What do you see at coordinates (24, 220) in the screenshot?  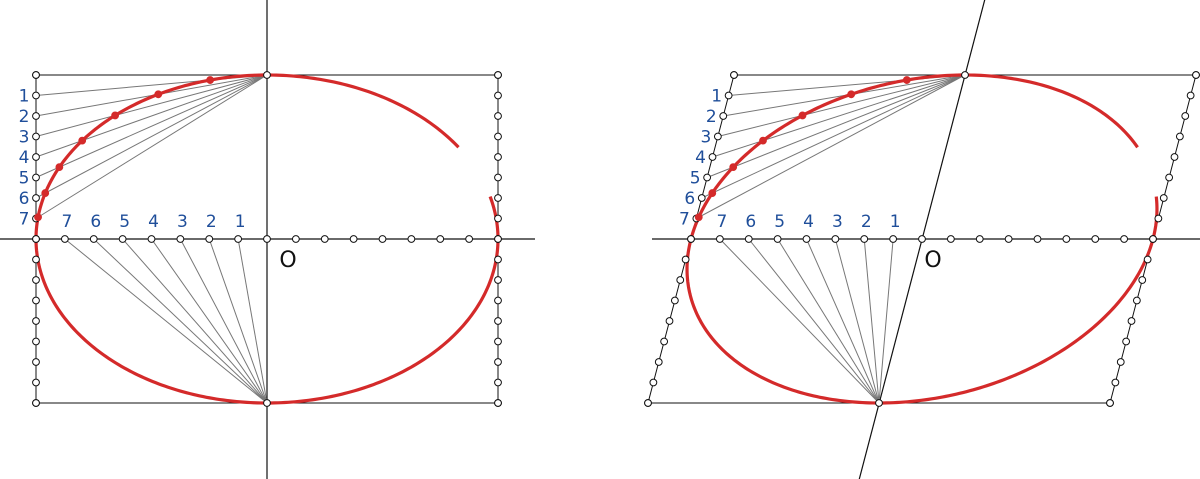 I see `edge-label: 7` at bounding box center [24, 220].